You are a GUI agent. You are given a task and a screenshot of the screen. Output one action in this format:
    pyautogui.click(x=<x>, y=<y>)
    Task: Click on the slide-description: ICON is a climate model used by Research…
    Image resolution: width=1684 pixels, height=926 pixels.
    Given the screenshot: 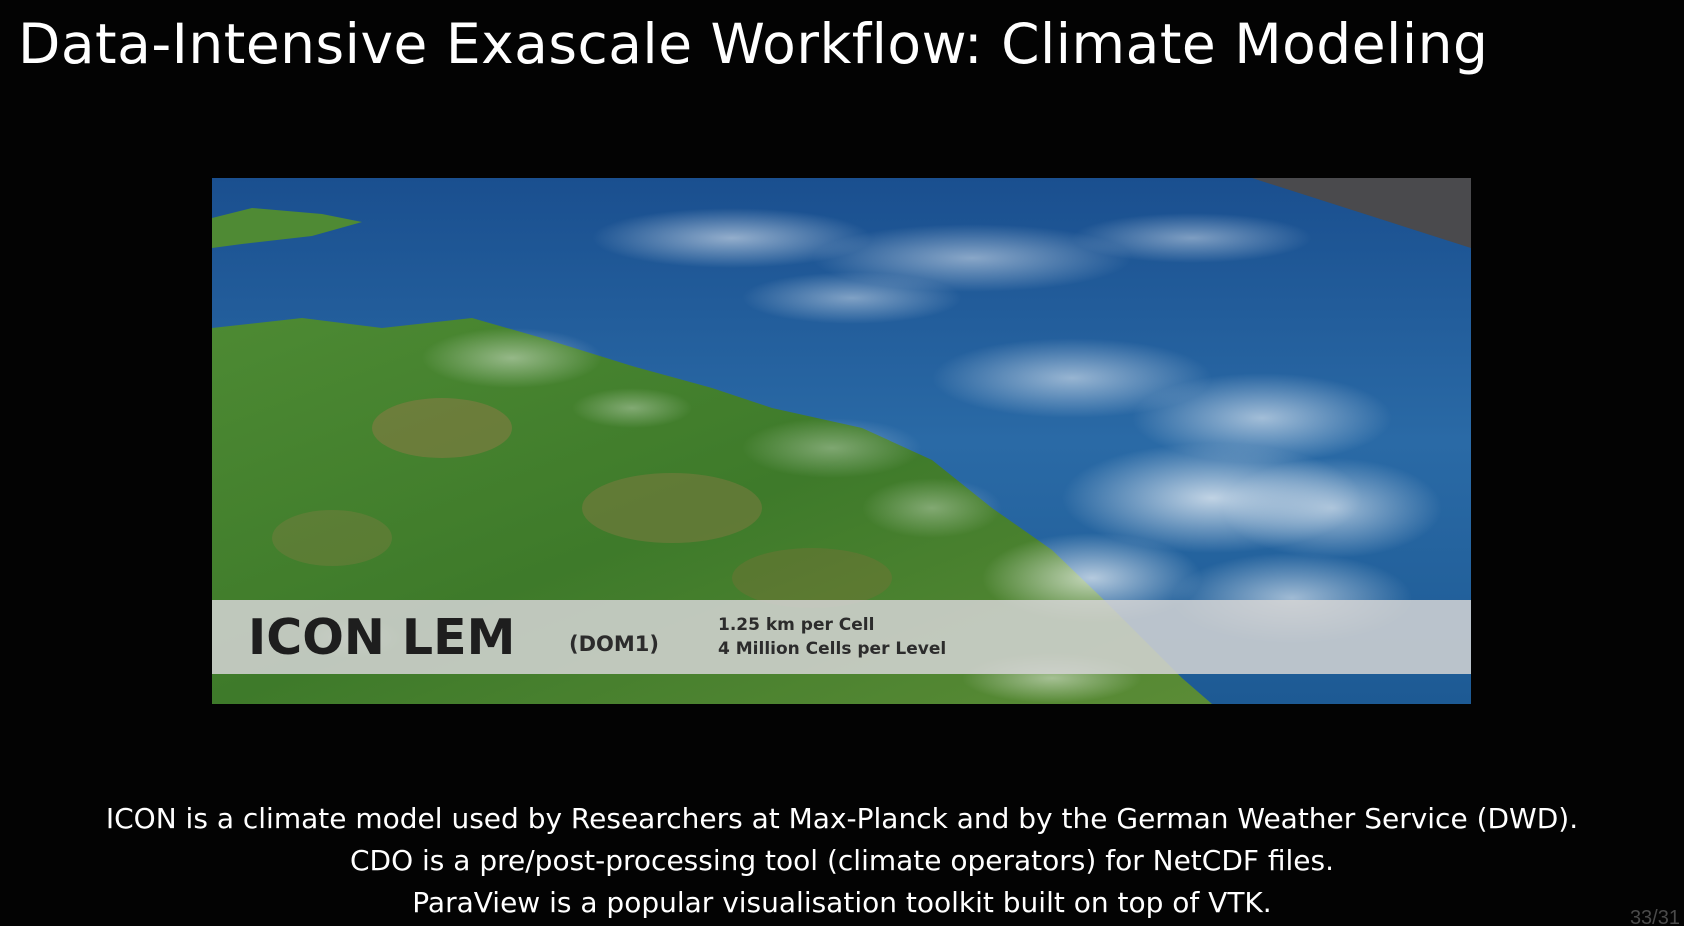 What is the action you would take?
    pyautogui.click(x=842, y=861)
    